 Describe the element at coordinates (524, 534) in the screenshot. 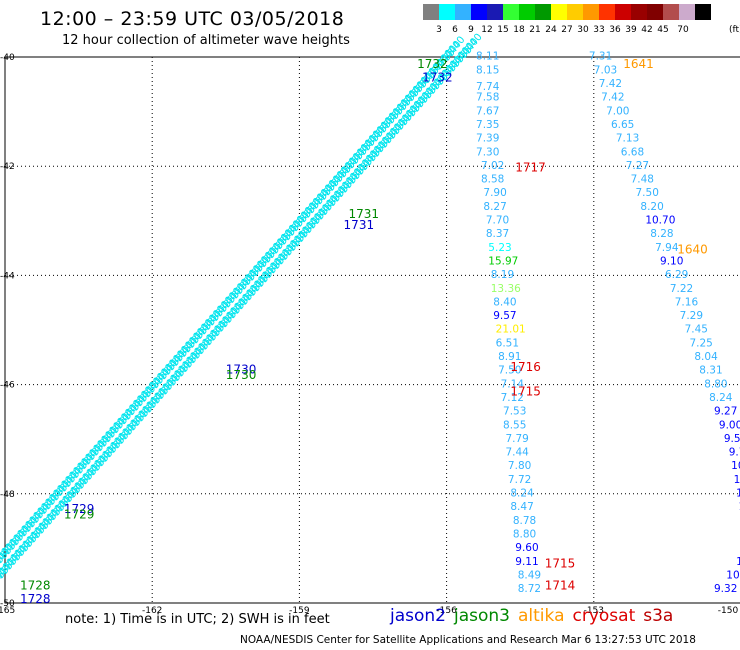

I see `wave-height-value: 8.80` at that location.